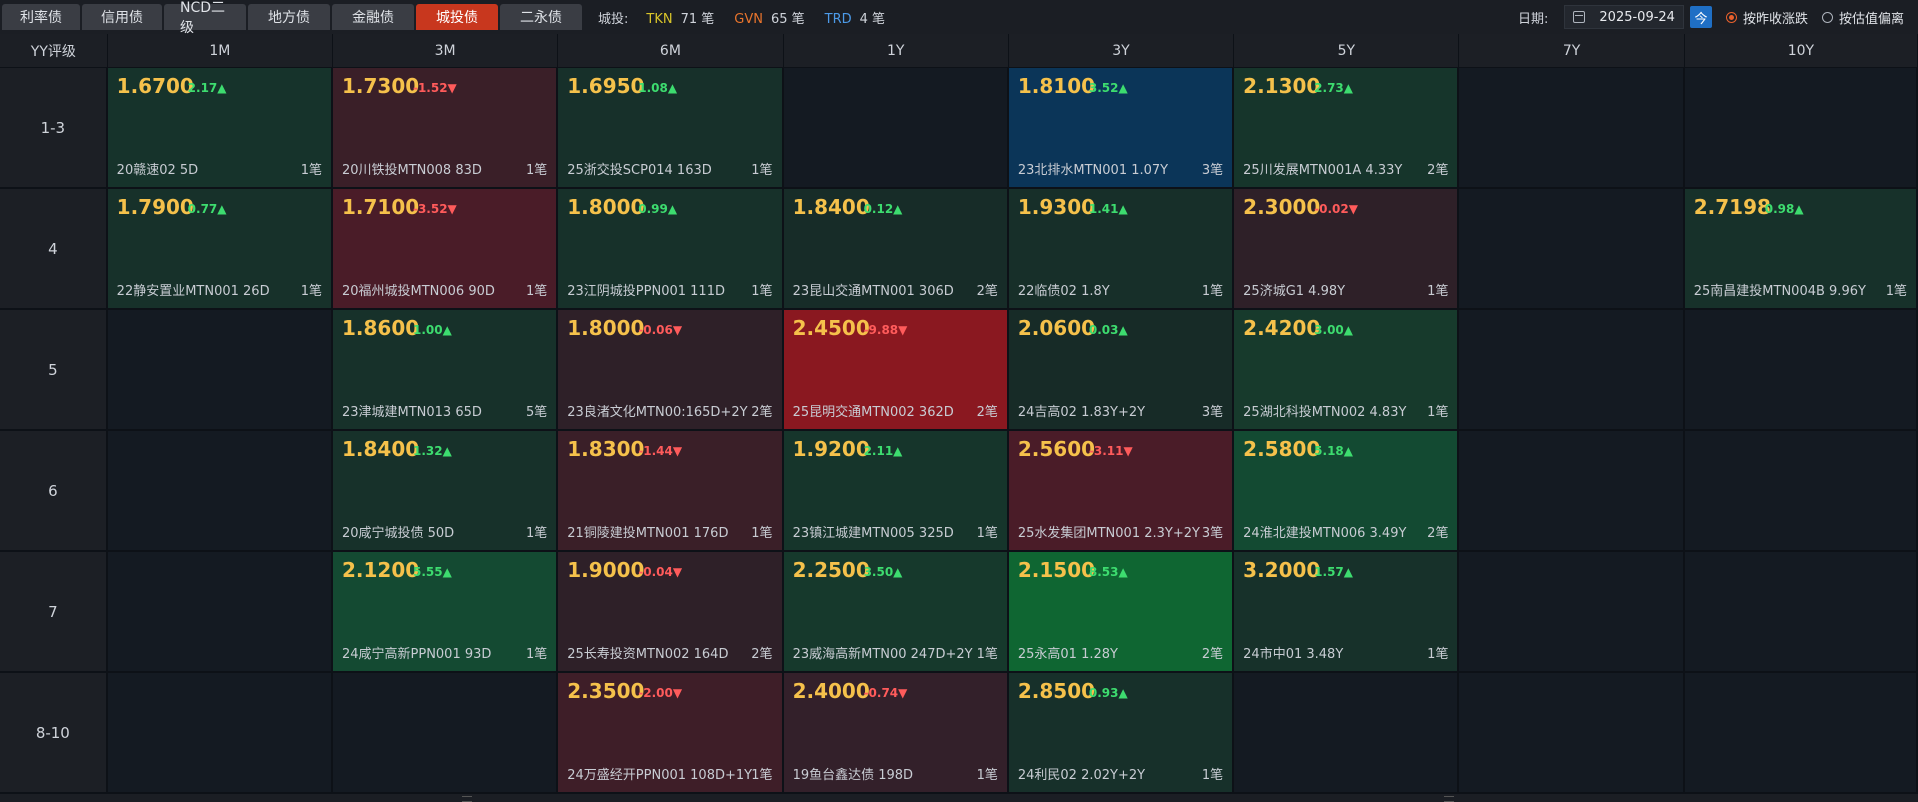  I want to click on bond-cell: 1.8400 1.32▲ 20咸宁城投债 50D 1笔, so click(445, 491).